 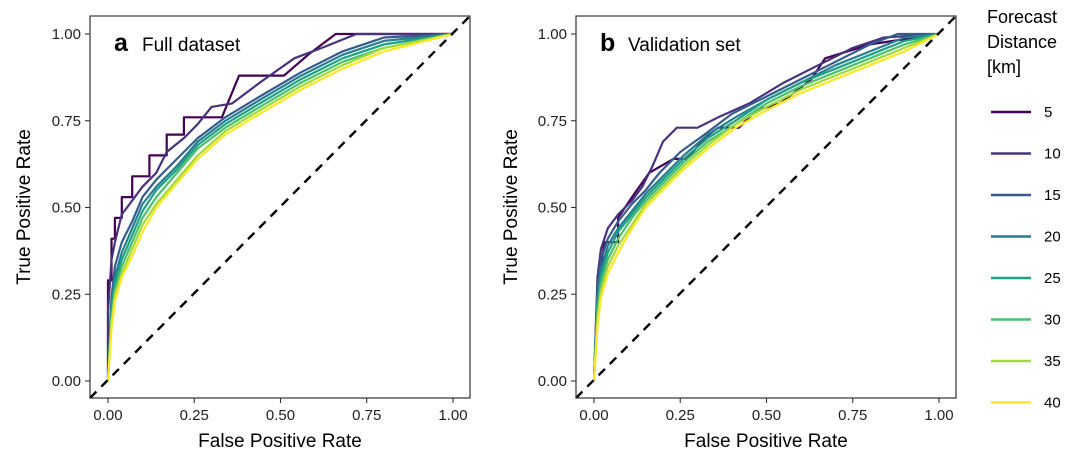 I want to click on legend-label-10km: 10, so click(x=1052, y=154).